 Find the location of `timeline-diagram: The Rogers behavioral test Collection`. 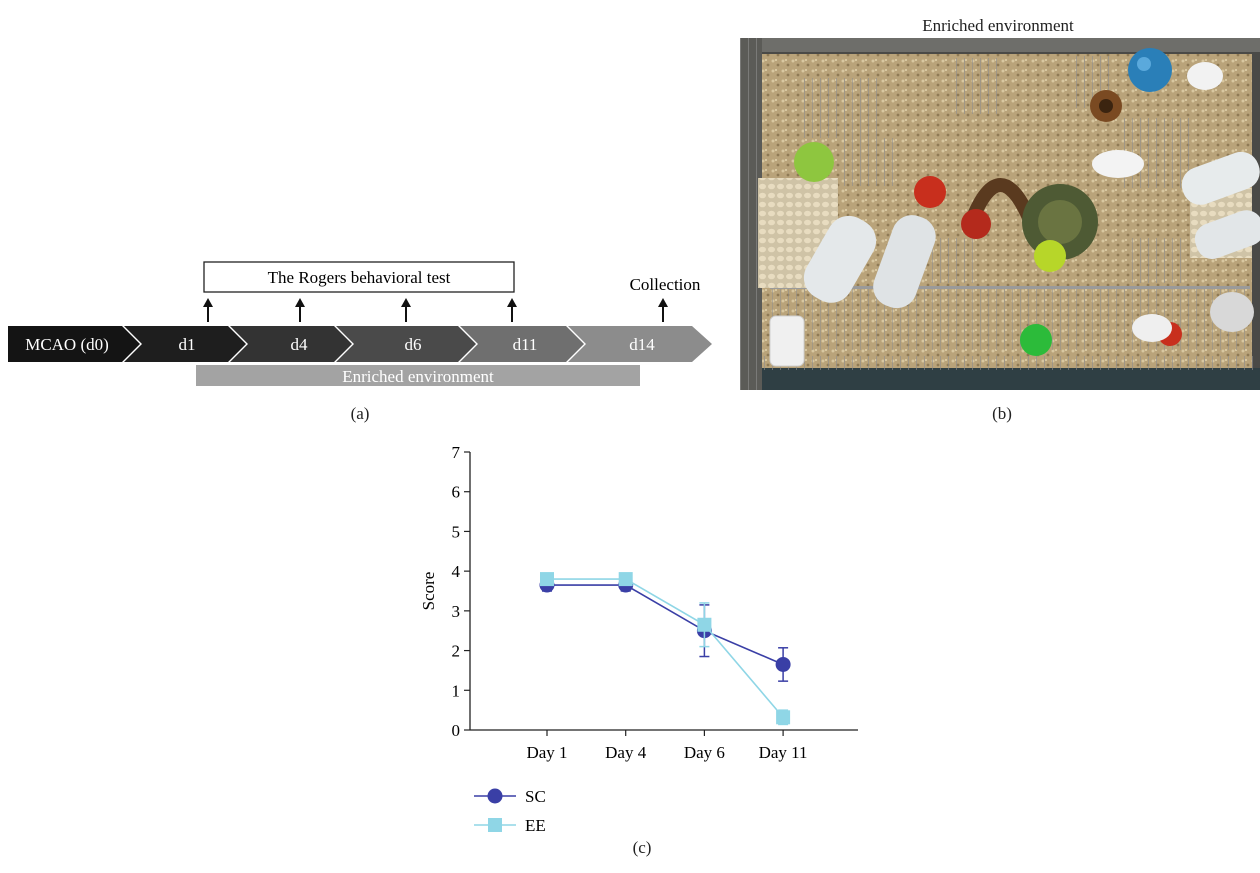

timeline-diagram: The Rogers behavioral test Collection is located at coordinates (360, 323).